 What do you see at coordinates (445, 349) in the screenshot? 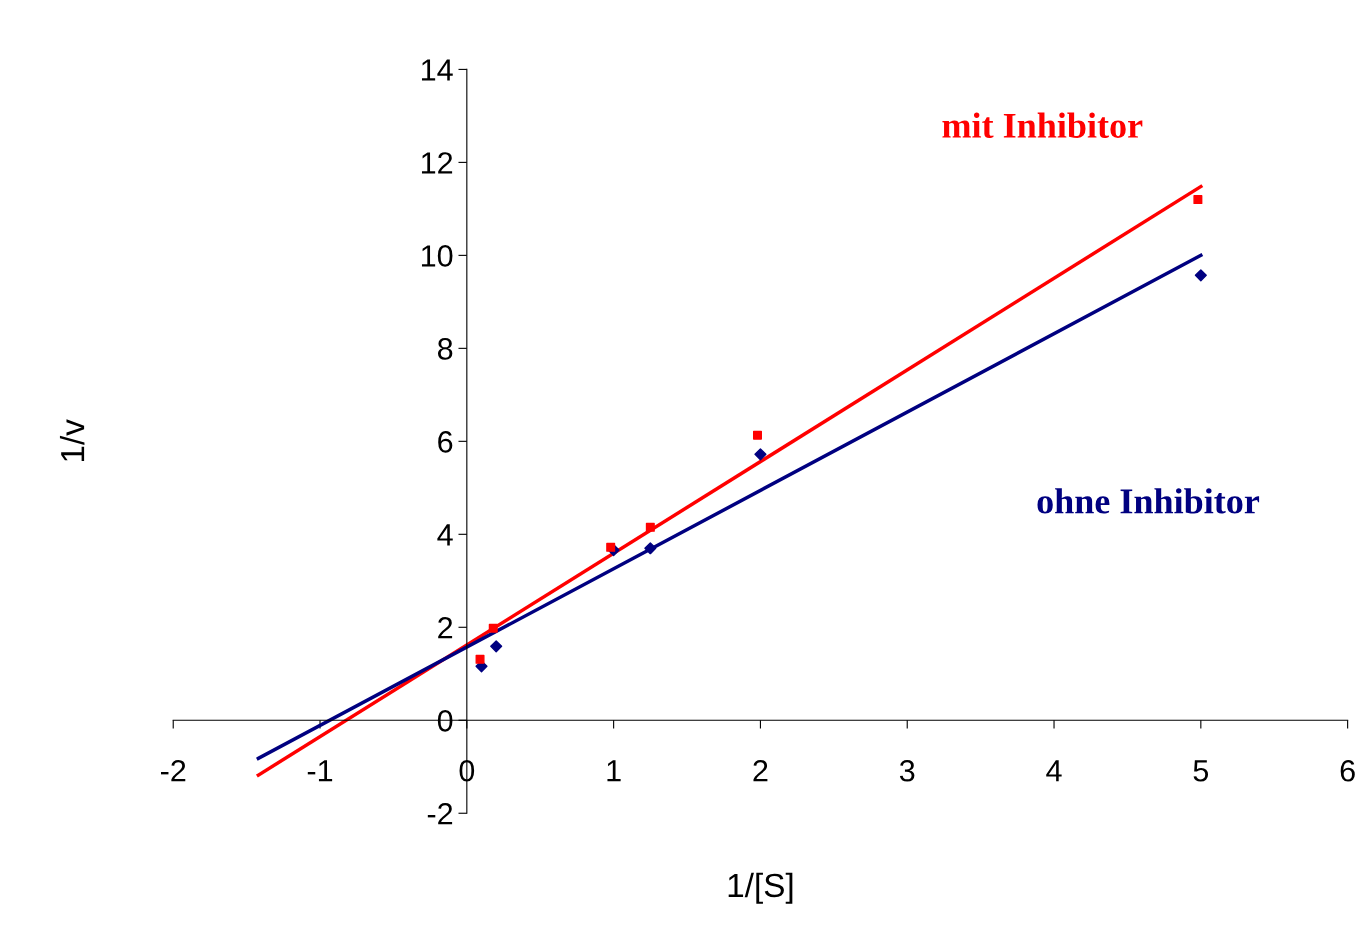
I see `y-tick-label: 8` at bounding box center [445, 349].